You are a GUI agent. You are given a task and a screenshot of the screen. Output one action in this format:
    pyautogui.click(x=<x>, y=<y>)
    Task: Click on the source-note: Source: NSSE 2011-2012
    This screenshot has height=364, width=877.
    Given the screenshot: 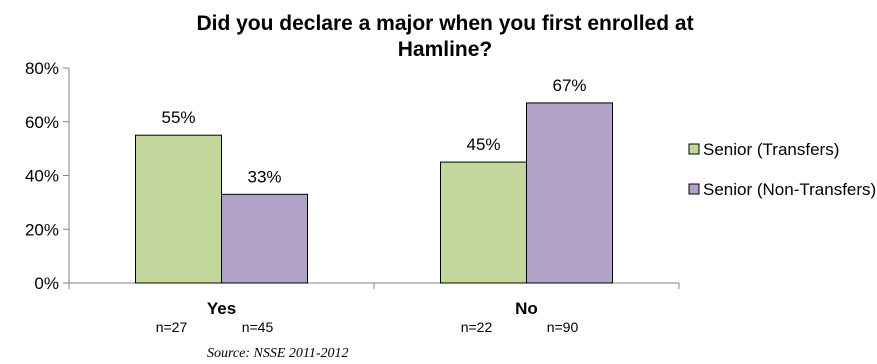 What is the action you would take?
    pyautogui.click(x=278, y=353)
    